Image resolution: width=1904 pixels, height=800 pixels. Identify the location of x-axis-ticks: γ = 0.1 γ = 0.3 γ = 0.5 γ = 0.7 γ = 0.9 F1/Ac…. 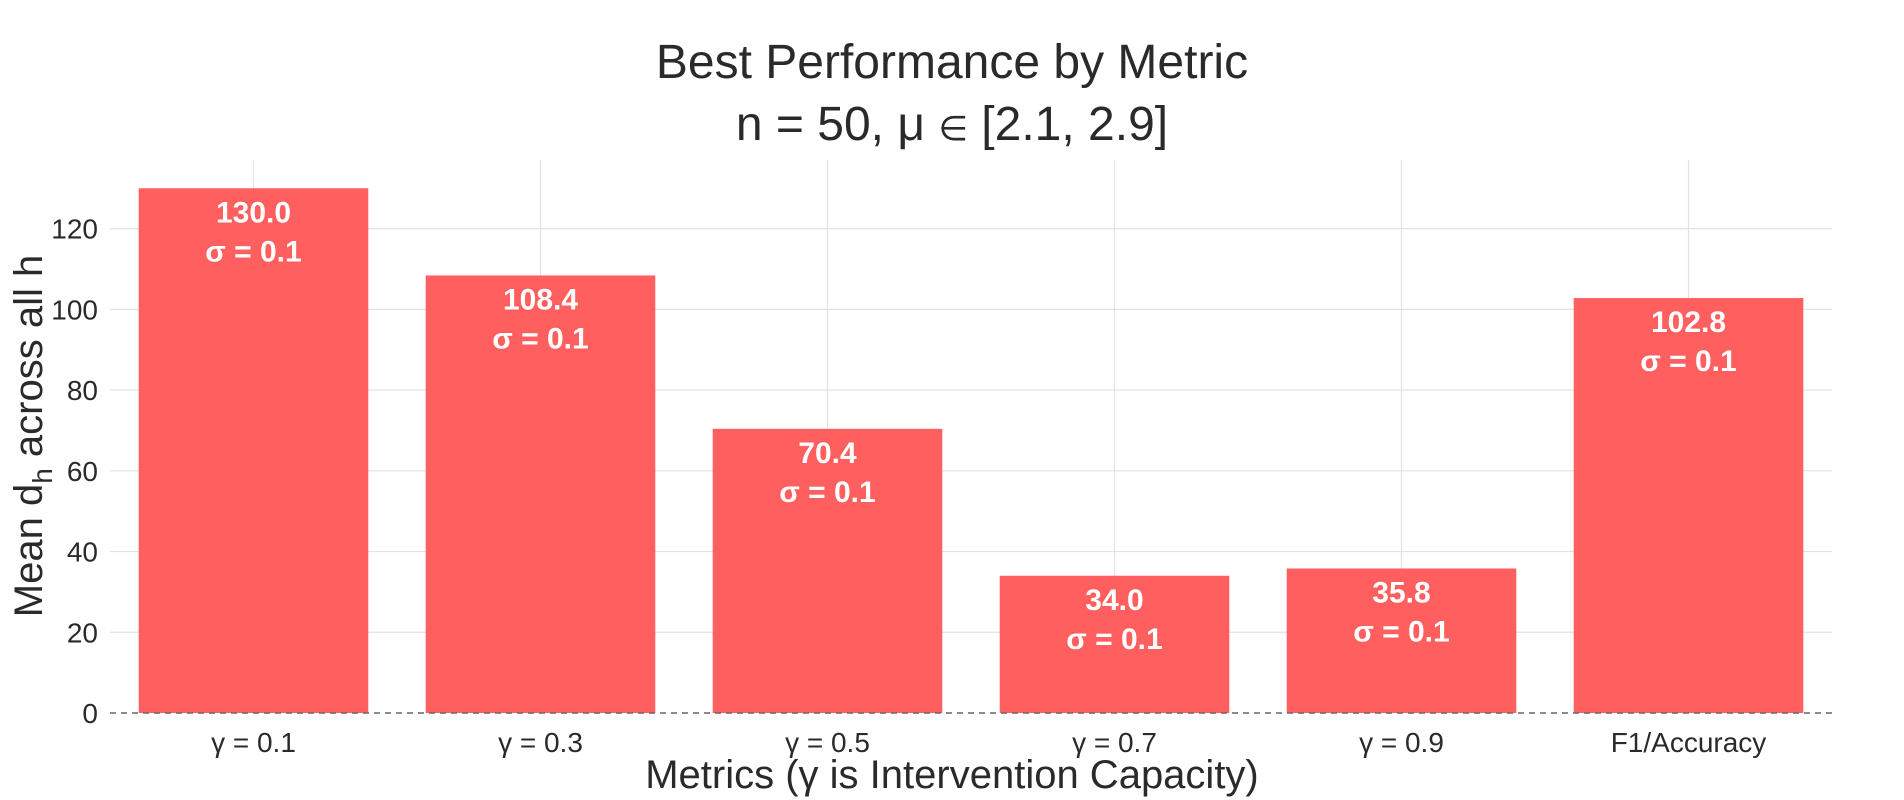
(988, 742).